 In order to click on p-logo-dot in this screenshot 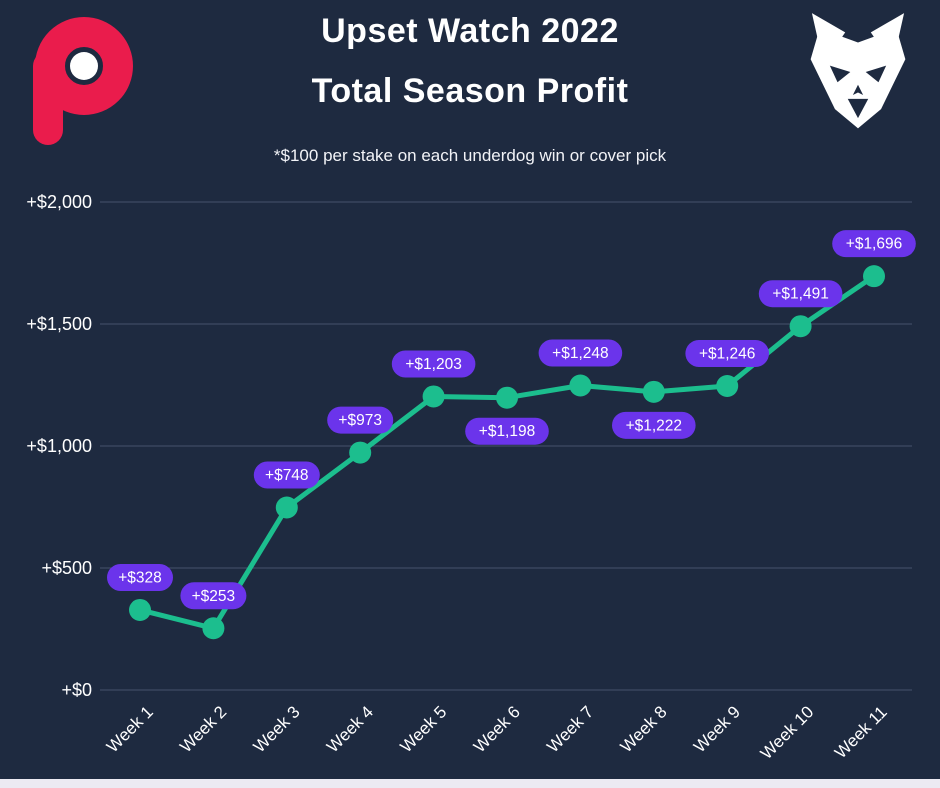, I will do `click(84, 66)`.